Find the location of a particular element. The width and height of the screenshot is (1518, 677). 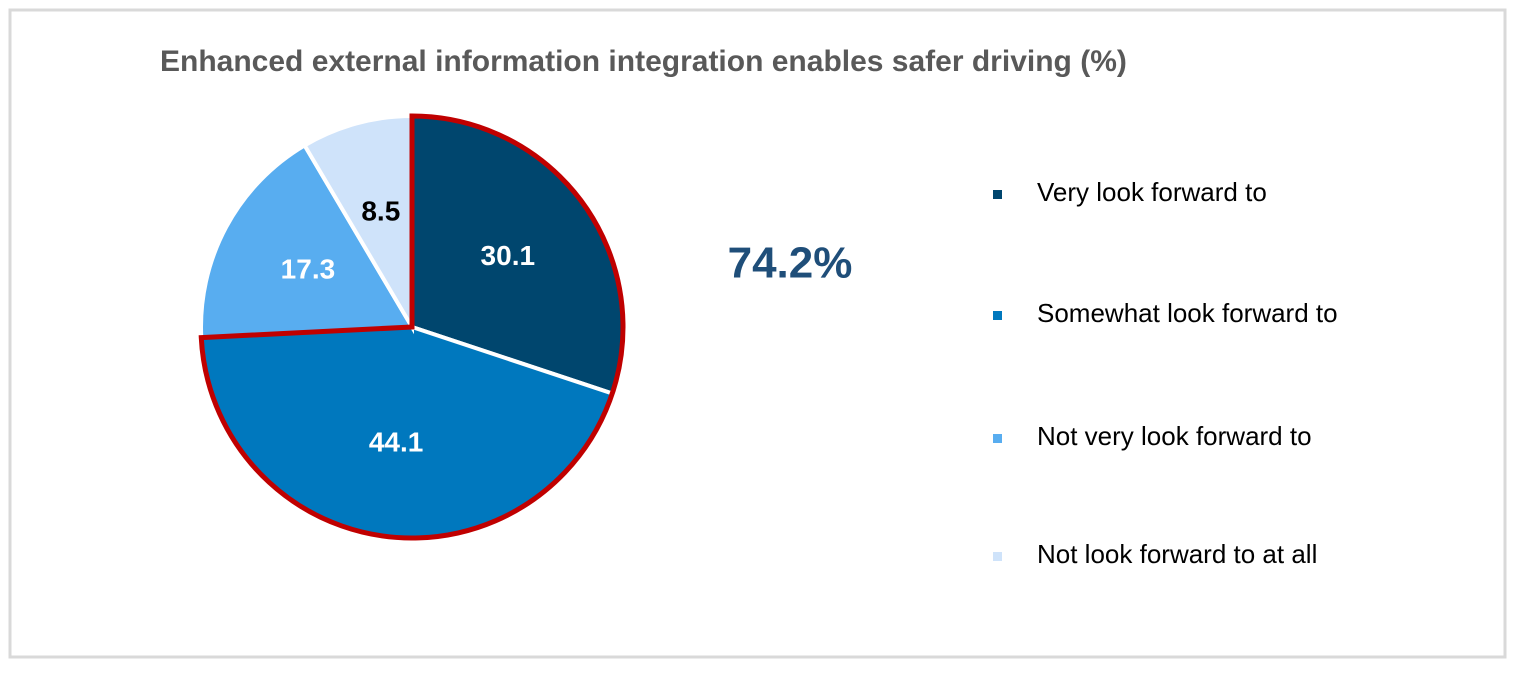

legend-label: Not very look forward to is located at coordinates (1174, 436).